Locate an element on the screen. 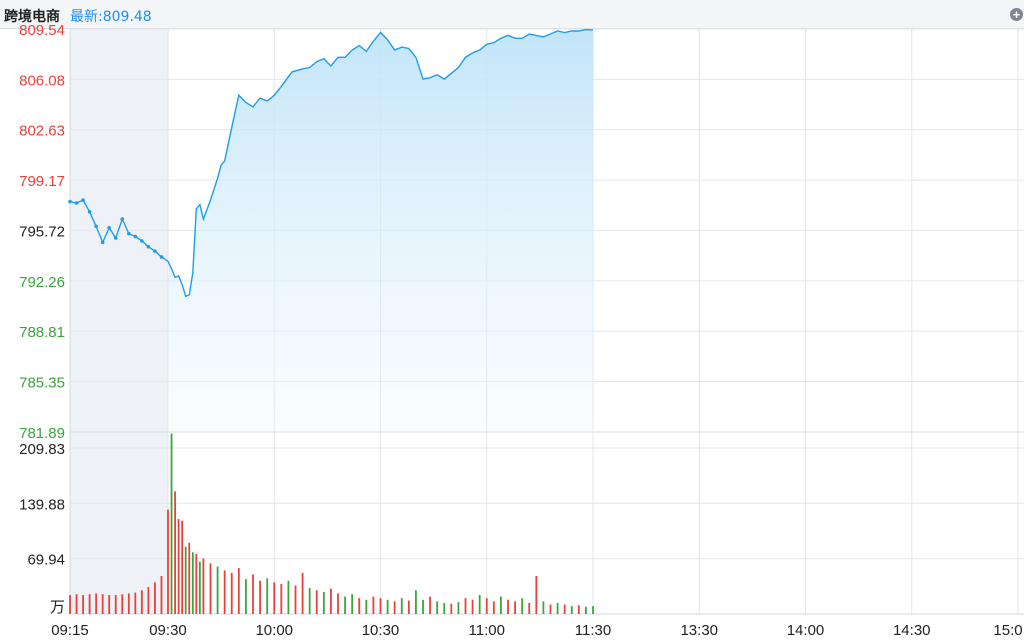 Image resolution: width=1024 pixels, height=641 pixels. preopen-shade is located at coordinates (119, 321).